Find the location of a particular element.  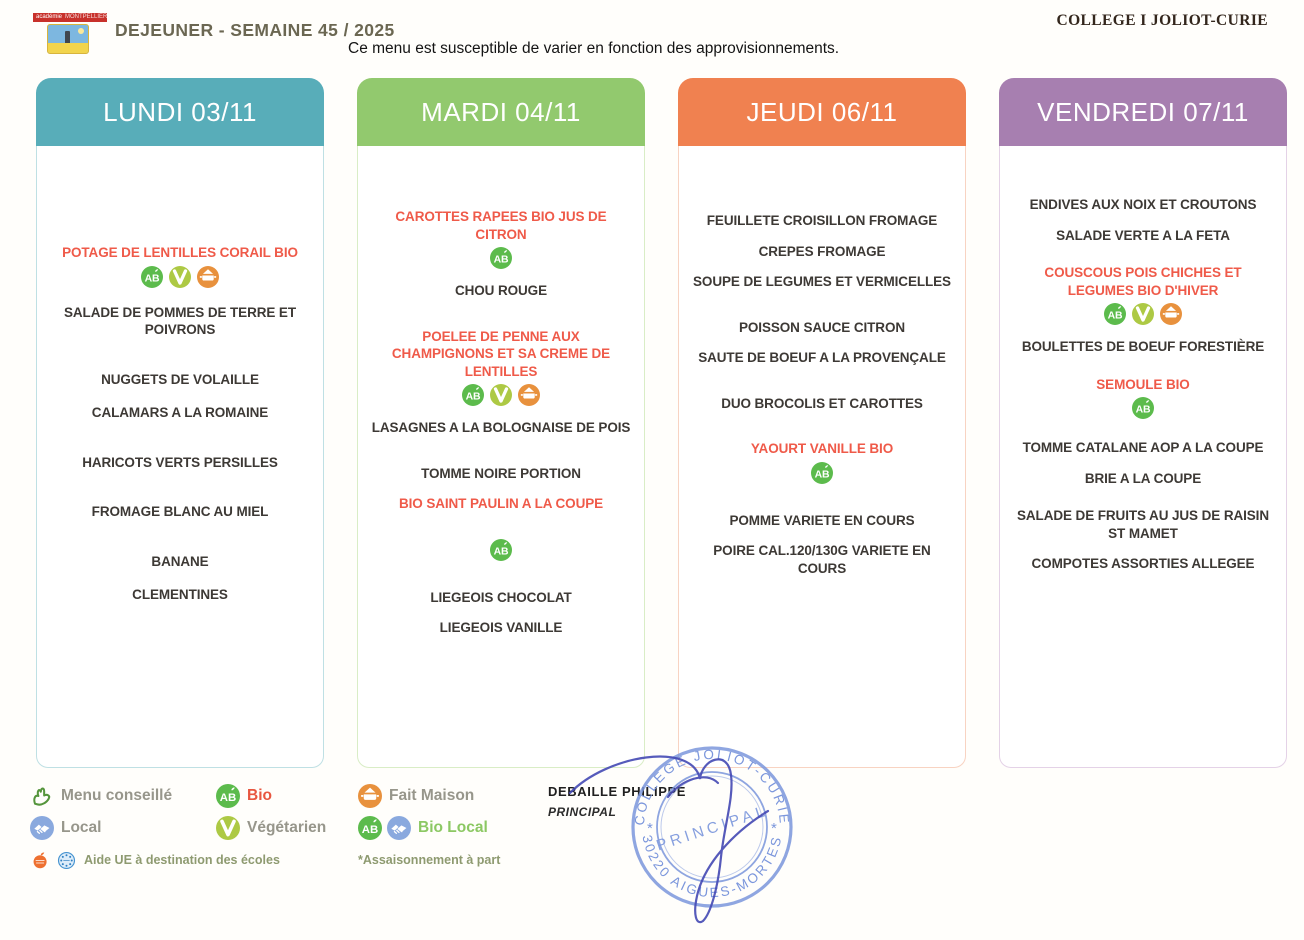

menu-item: SEMOULE BIO AB is located at coordinates (1143, 398).